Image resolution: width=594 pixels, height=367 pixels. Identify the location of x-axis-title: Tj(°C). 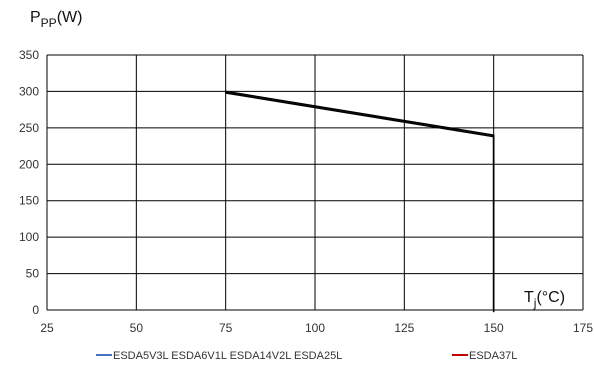
(544, 299).